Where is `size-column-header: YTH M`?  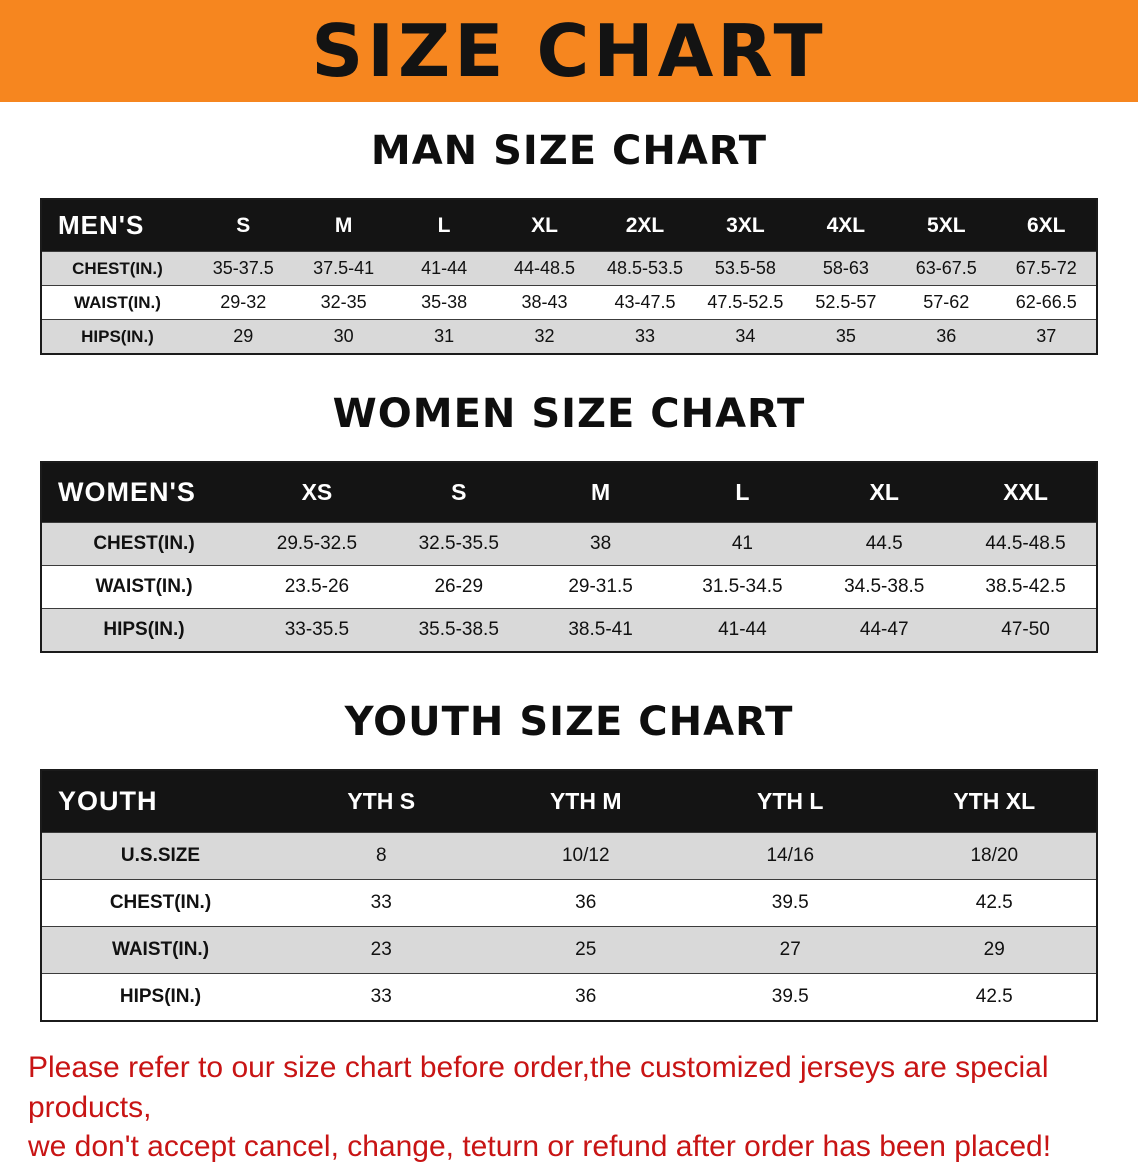 size-column-header: YTH M is located at coordinates (585, 801).